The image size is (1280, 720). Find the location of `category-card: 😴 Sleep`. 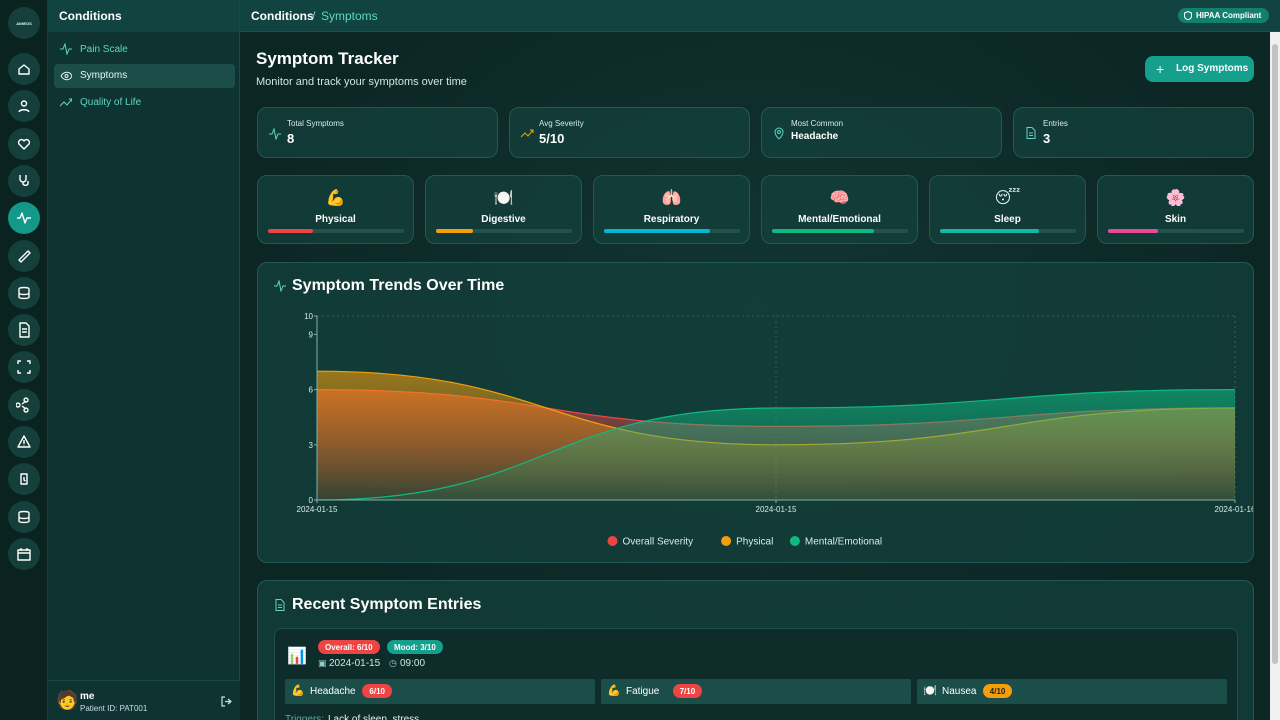

category-card: 😴 Sleep is located at coordinates (1007, 209).